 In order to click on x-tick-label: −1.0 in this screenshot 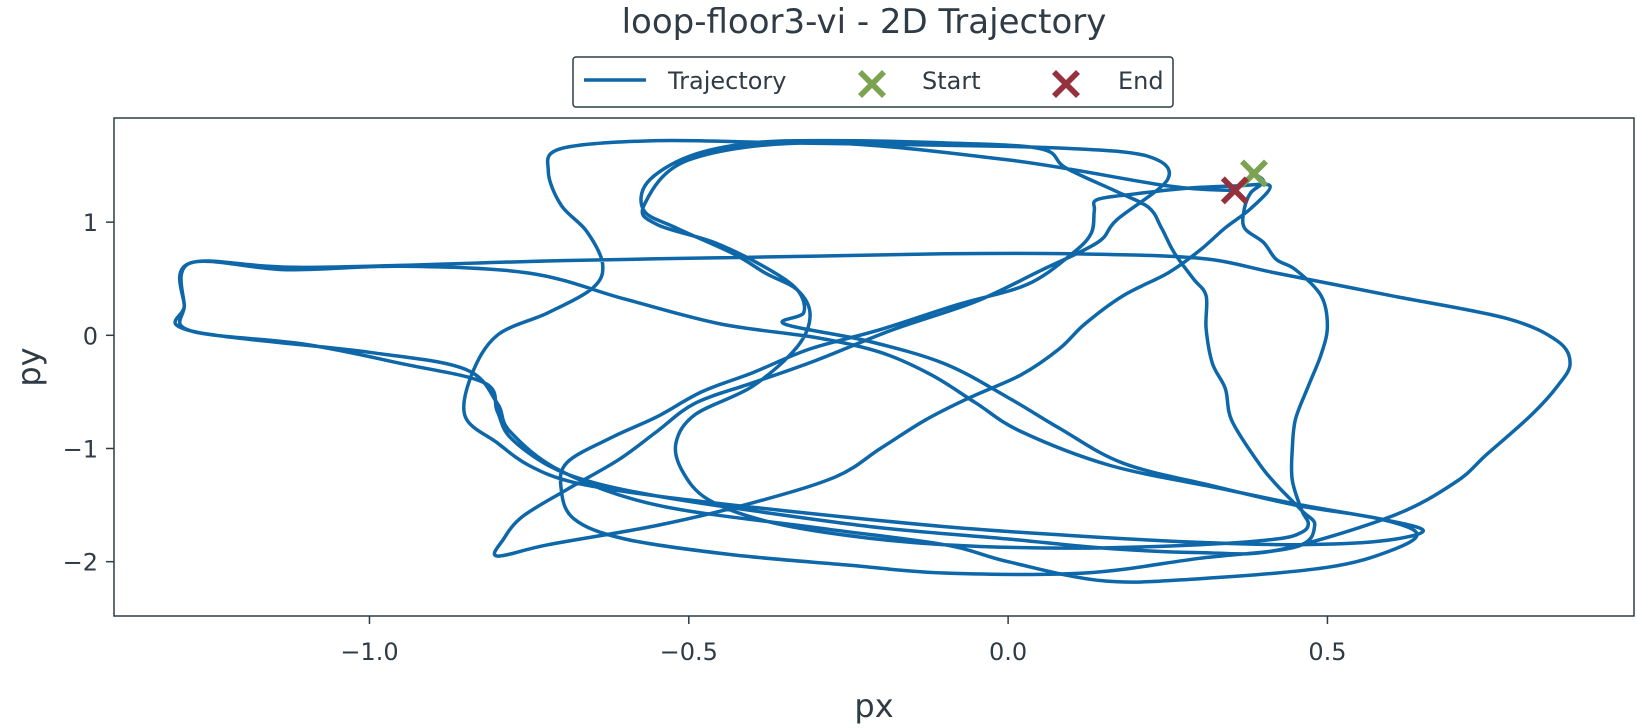, I will do `click(369, 652)`.